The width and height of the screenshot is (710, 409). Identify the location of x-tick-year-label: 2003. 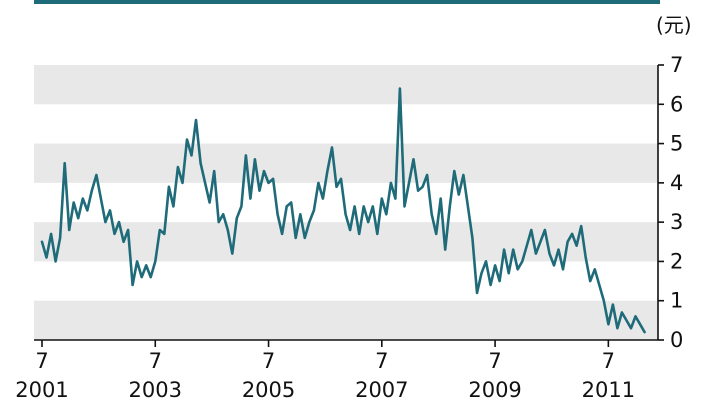
(155, 390).